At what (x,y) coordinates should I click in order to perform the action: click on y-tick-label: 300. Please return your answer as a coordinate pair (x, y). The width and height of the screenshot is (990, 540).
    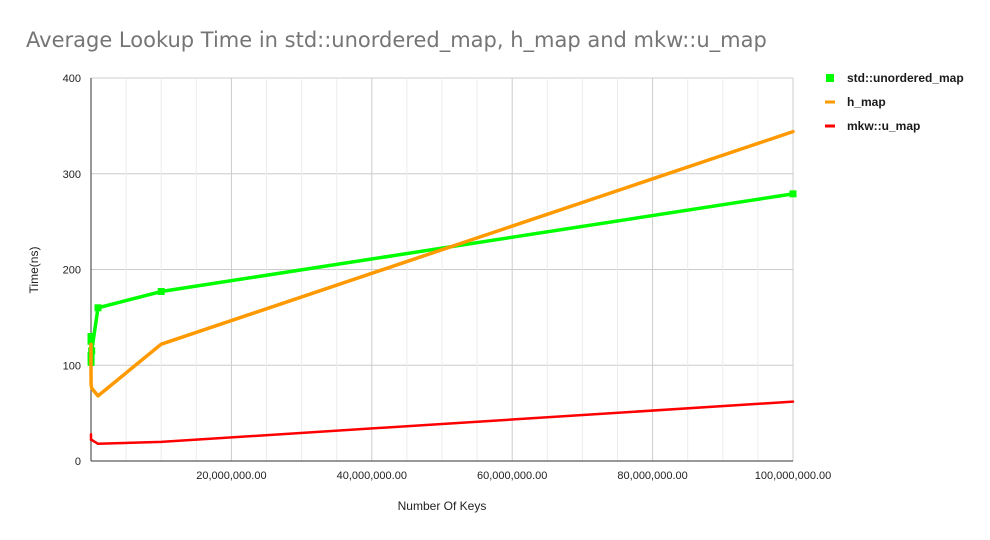
    Looking at the image, I should click on (72, 175).